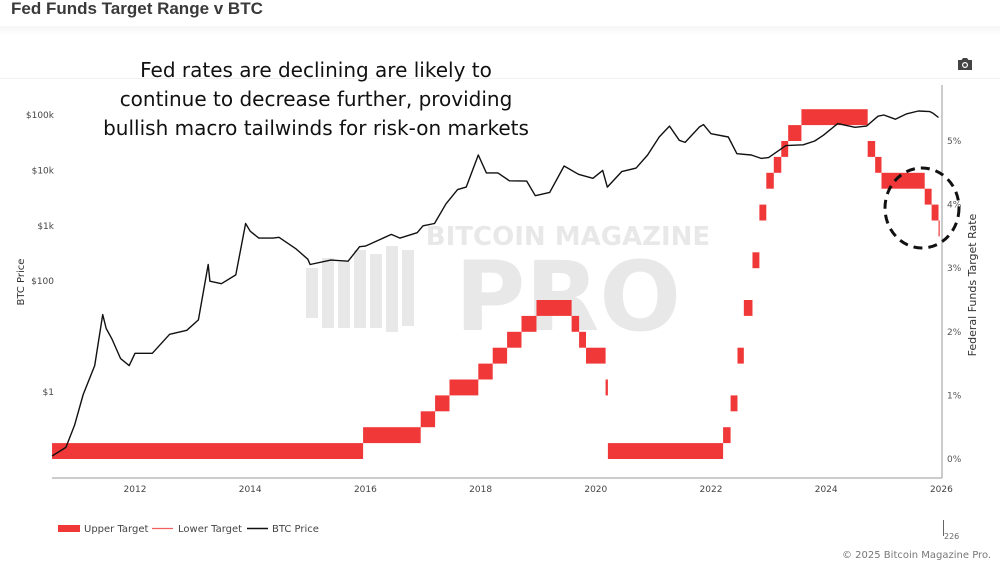 This screenshot has width=1000, height=563. I want to click on x-tick-label: 2026, so click(941, 490).